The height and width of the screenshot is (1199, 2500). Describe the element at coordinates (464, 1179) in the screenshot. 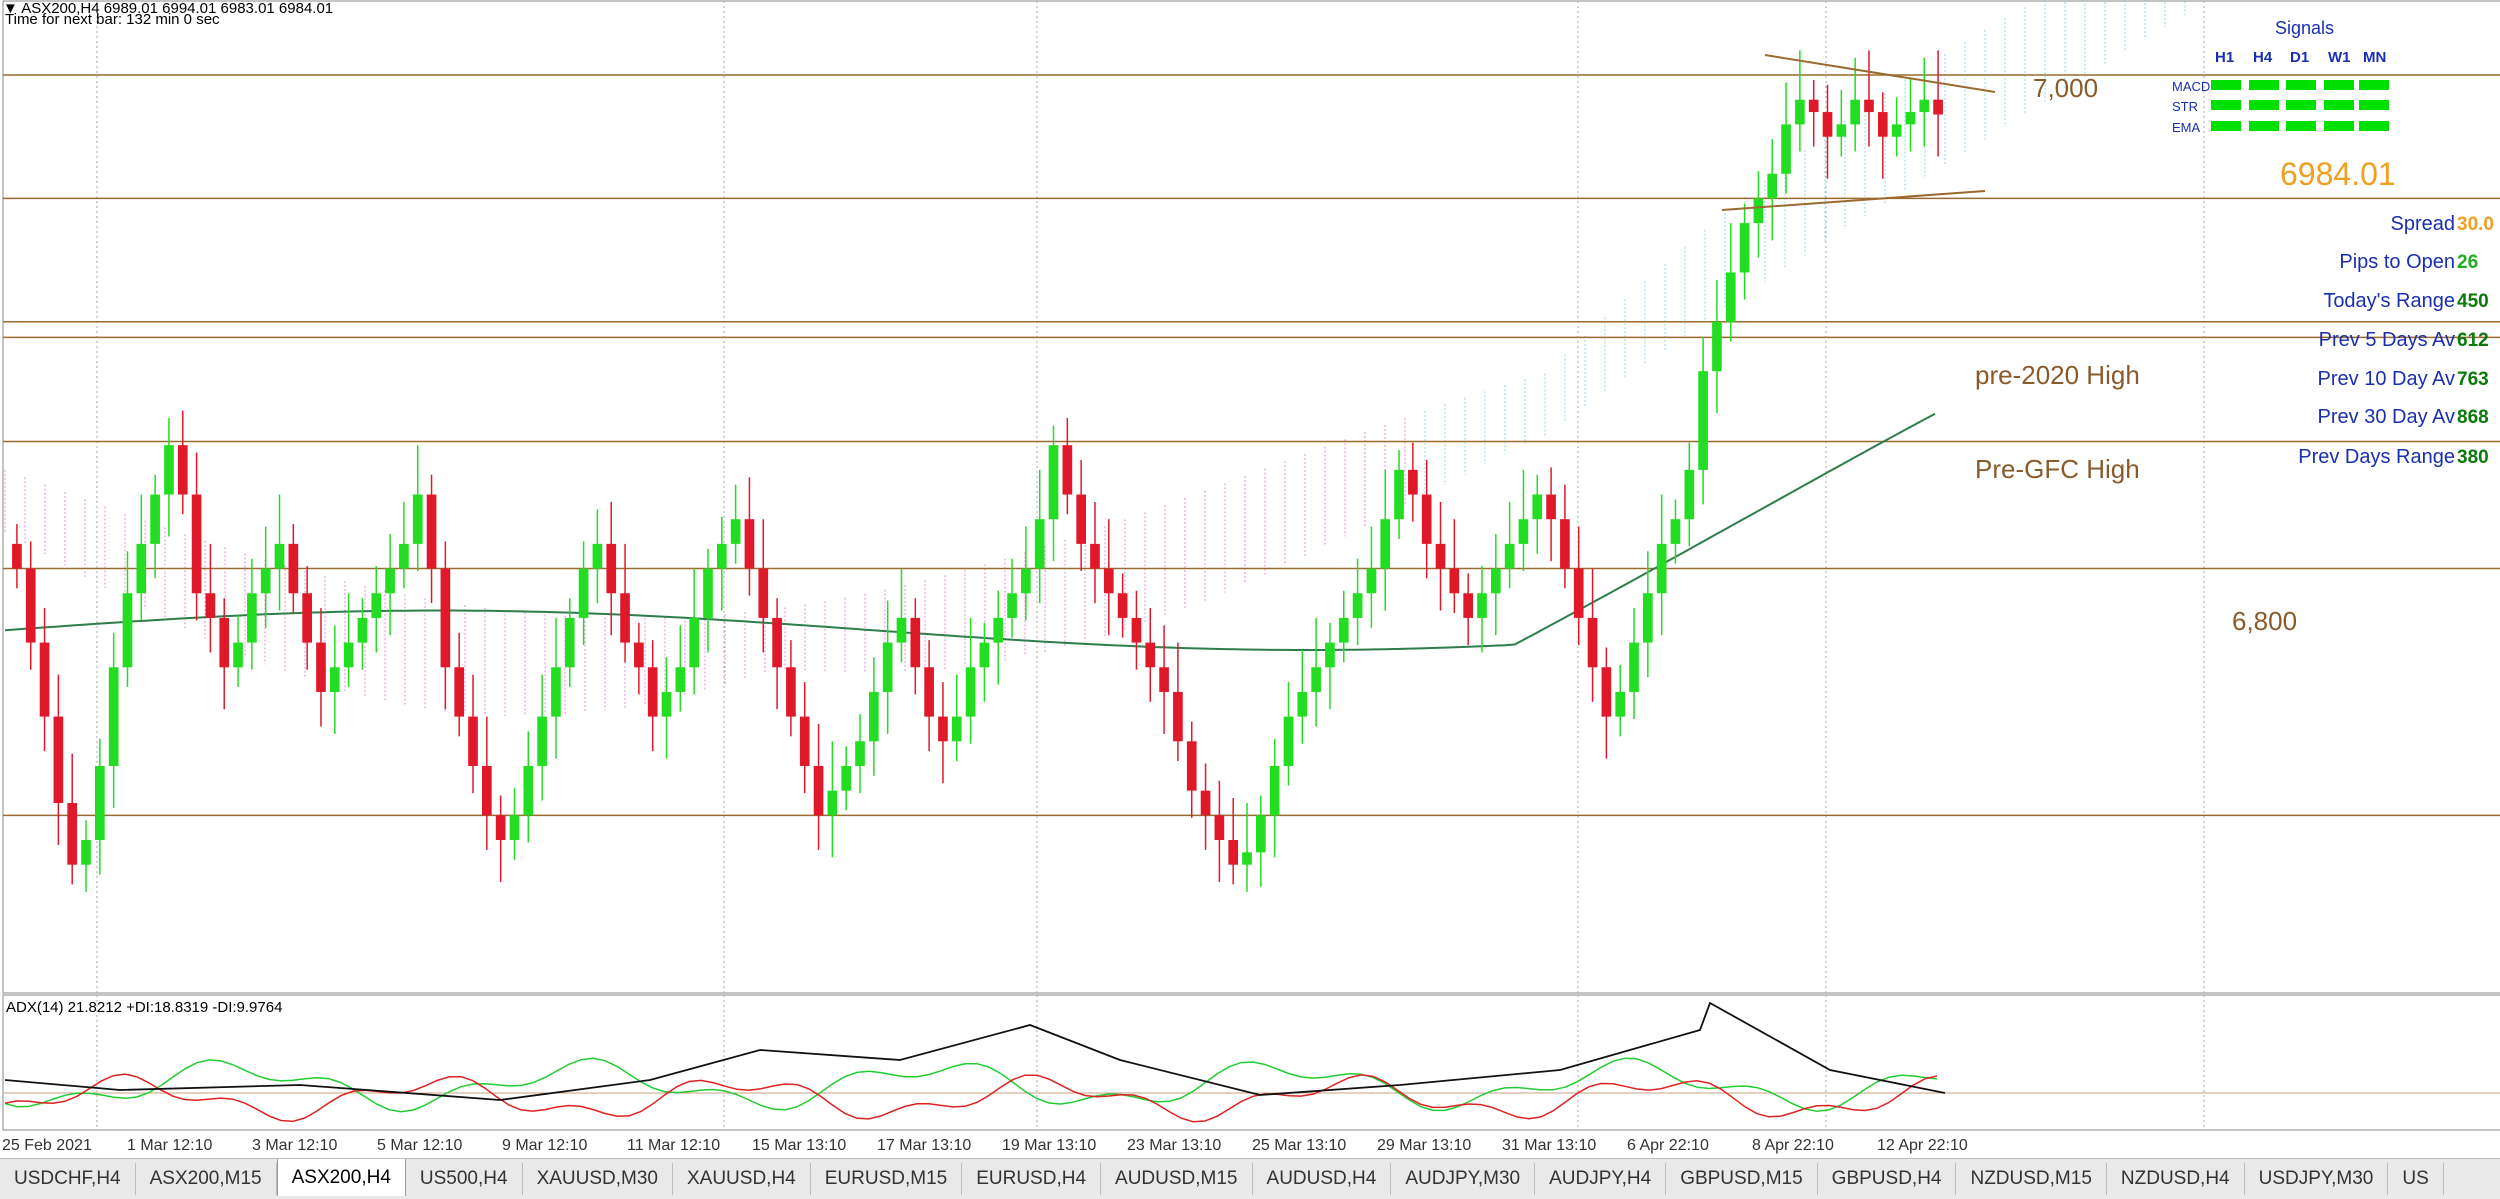

I see `symbol-tab: US500,H4` at that location.